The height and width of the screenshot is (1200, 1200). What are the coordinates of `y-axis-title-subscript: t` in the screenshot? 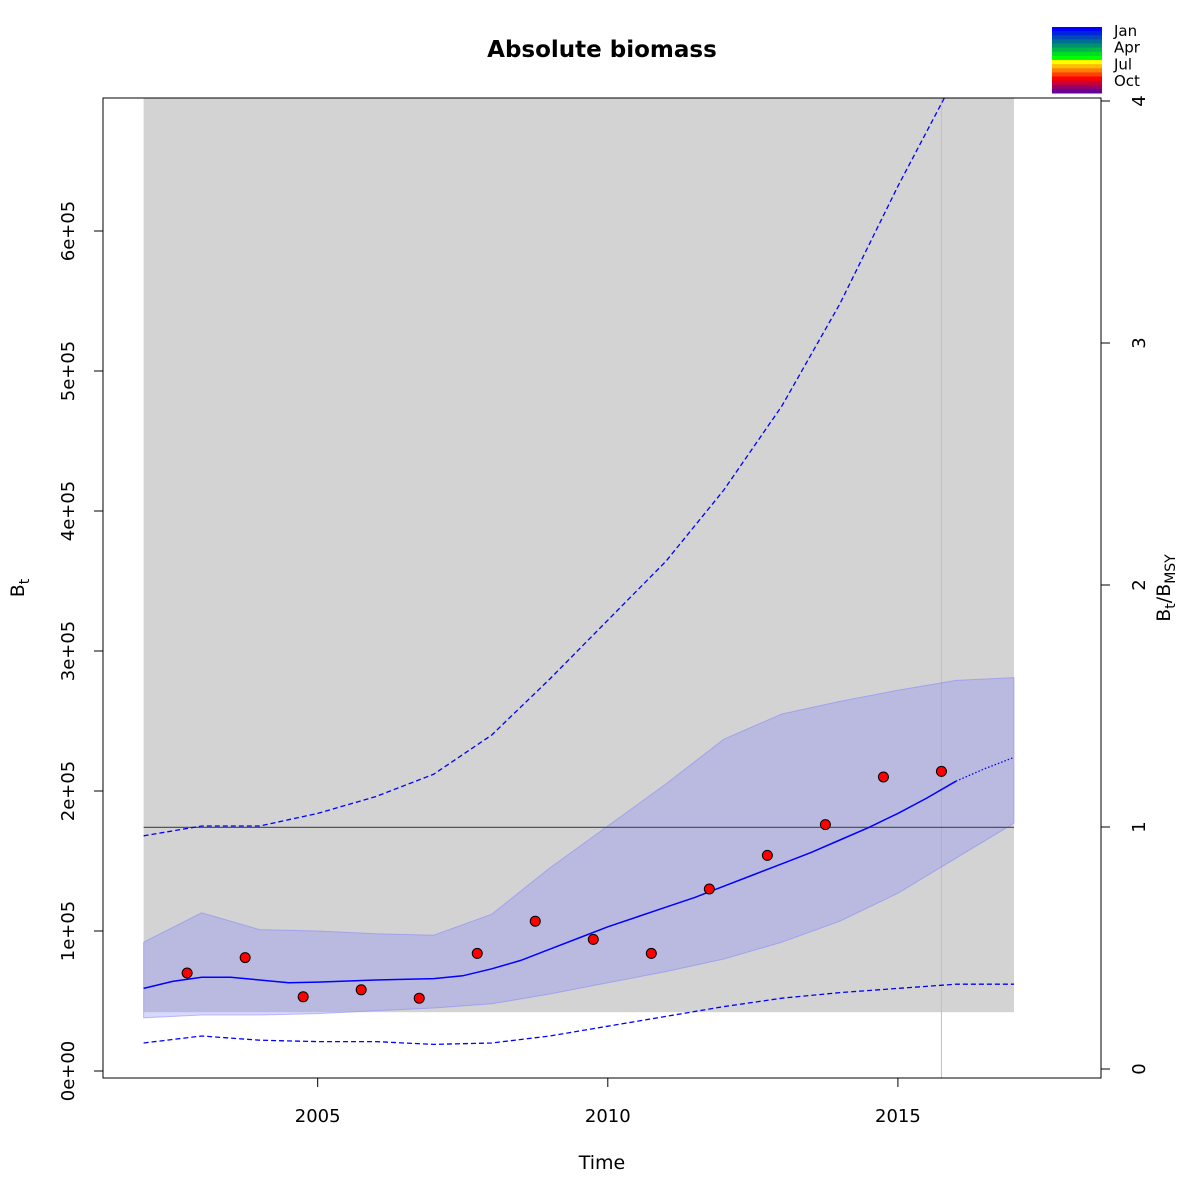 It's located at (25, 581).